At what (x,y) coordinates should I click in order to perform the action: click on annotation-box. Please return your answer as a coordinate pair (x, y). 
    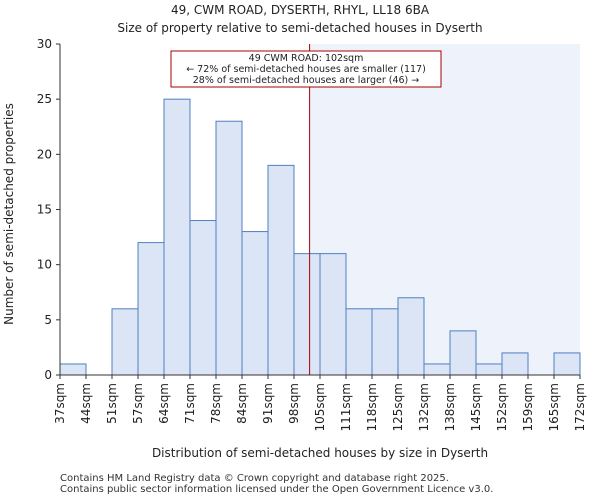
    Looking at the image, I should click on (306, 69).